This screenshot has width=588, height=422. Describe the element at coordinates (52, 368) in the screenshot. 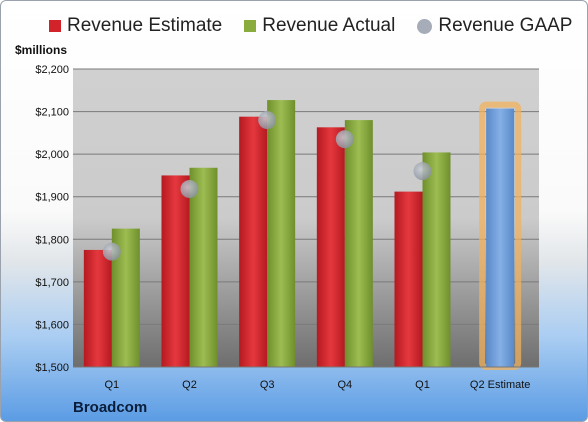

I see `y-tick-label: $1,500` at that location.